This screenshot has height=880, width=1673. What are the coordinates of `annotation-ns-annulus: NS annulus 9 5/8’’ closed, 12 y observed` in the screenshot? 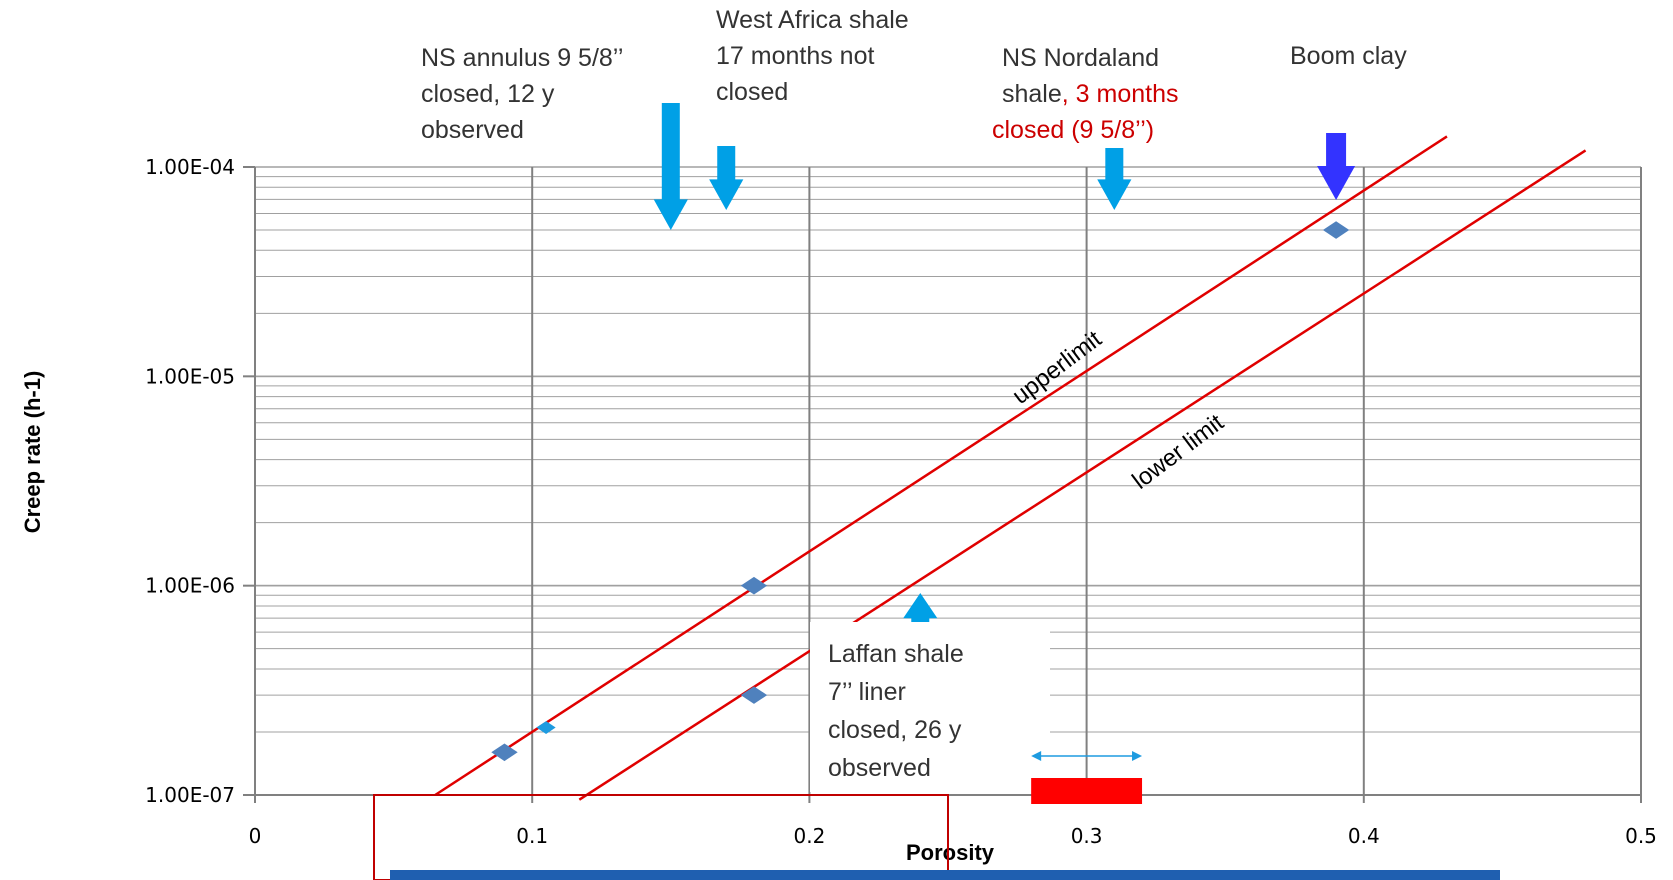 It's located at (522, 94).